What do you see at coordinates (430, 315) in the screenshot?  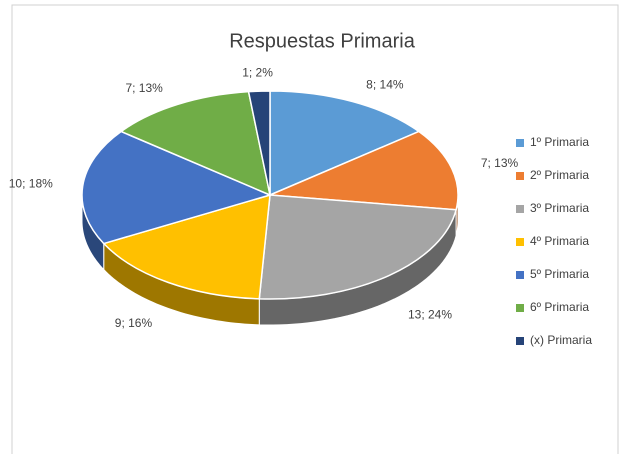 I see `data-label: 13; 24%` at bounding box center [430, 315].